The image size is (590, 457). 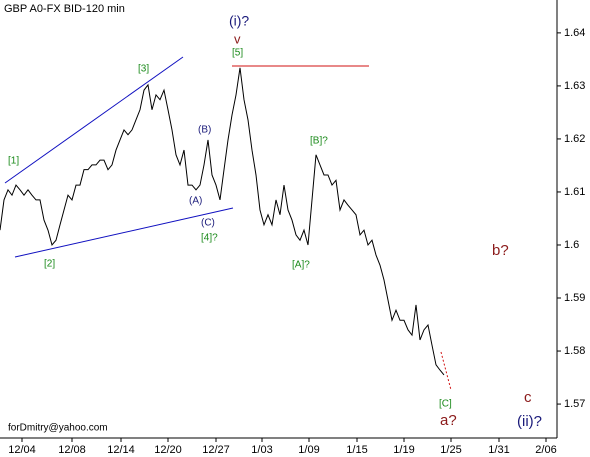 I want to click on wave-label: [A]?, so click(x=301, y=265).